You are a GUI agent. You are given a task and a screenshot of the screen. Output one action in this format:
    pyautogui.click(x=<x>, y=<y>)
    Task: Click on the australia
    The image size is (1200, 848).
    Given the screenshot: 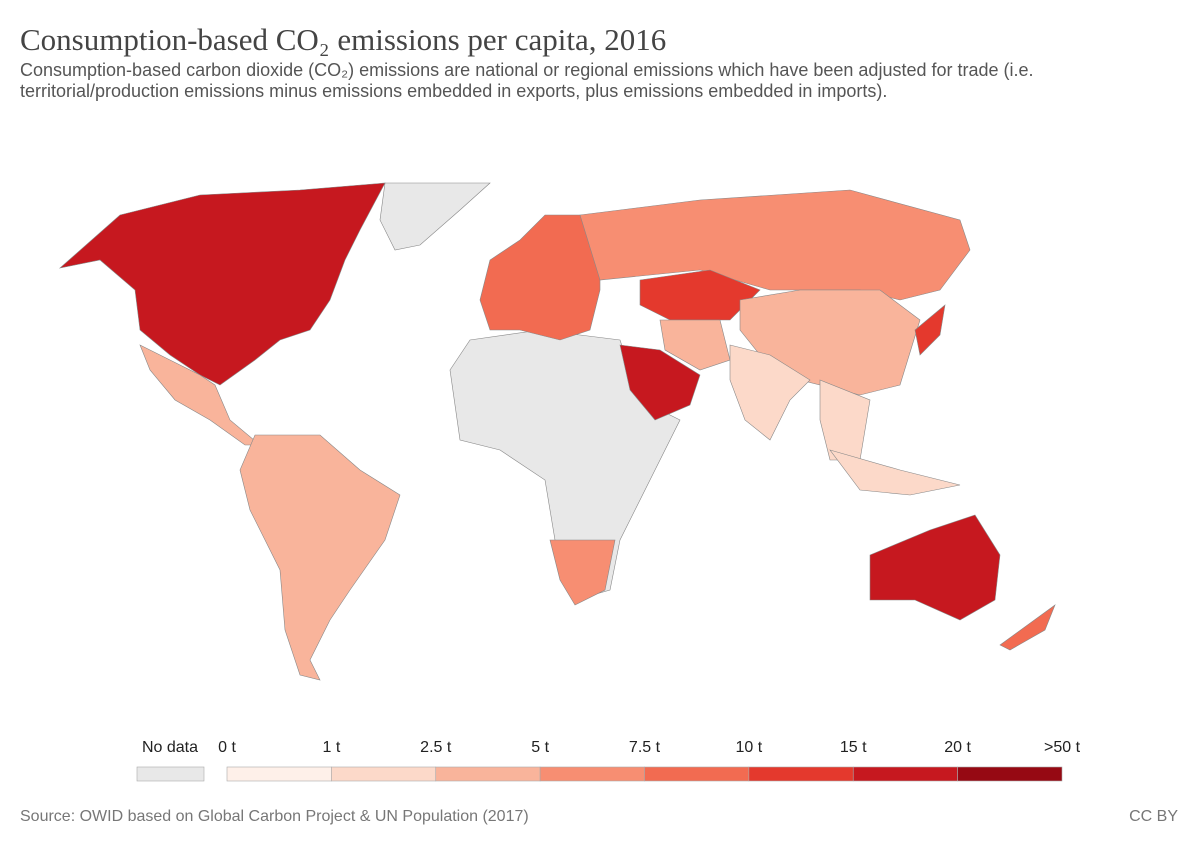 What is the action you would take?
    pyautogui.click(x=935, y=567)
    